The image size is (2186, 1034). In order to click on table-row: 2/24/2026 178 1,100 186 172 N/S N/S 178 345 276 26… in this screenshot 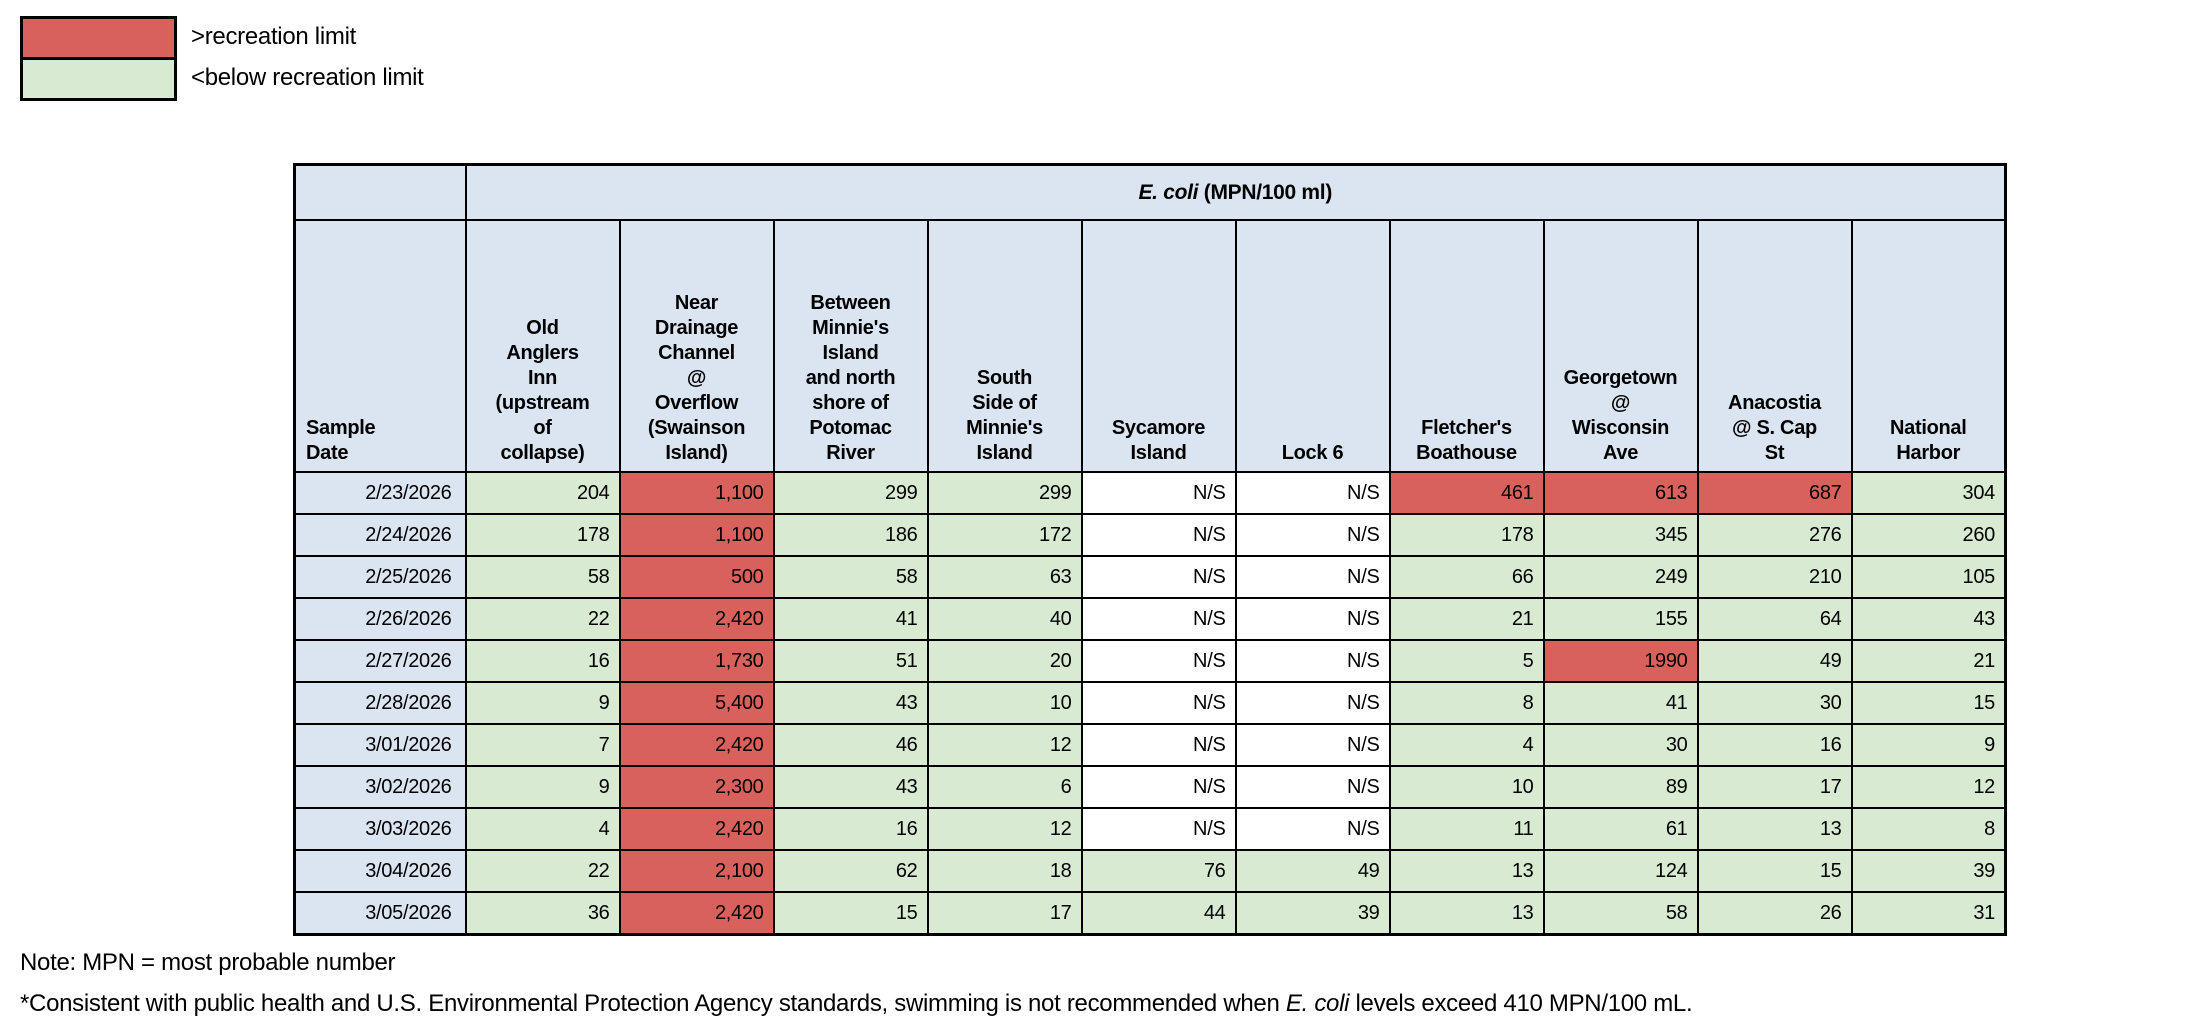, I will do `click(1150, 535)`.